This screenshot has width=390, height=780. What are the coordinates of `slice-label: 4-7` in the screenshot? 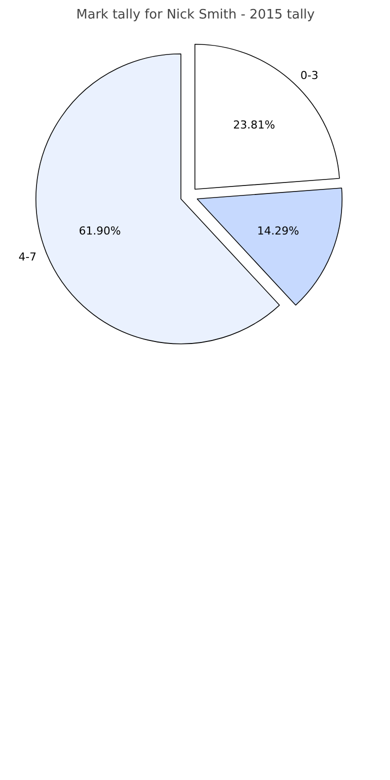 It's located at (27, 257).